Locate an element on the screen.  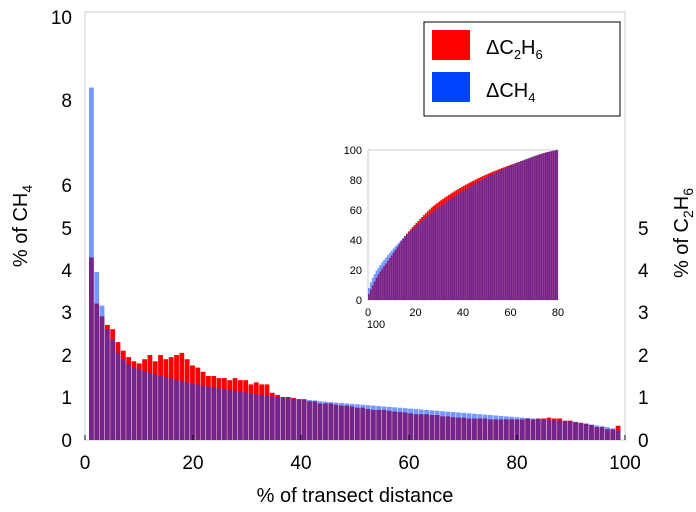
x-tick-label: 0 is located at coordinates (85, 463).